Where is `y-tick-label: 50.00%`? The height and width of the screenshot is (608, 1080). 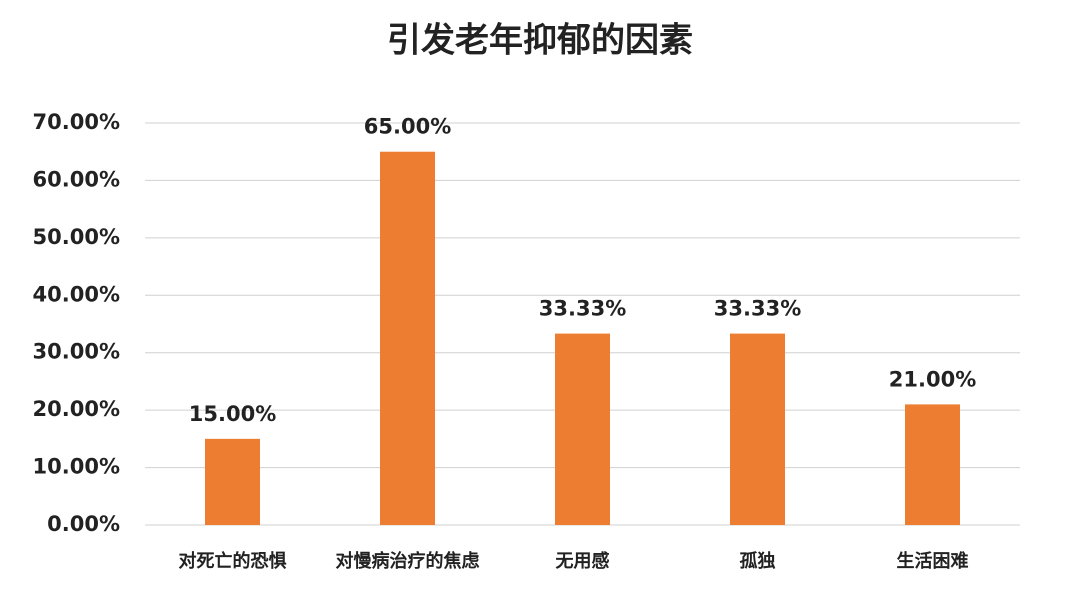
y-tick-label: 50.00% is located at coordinates (76, 237).